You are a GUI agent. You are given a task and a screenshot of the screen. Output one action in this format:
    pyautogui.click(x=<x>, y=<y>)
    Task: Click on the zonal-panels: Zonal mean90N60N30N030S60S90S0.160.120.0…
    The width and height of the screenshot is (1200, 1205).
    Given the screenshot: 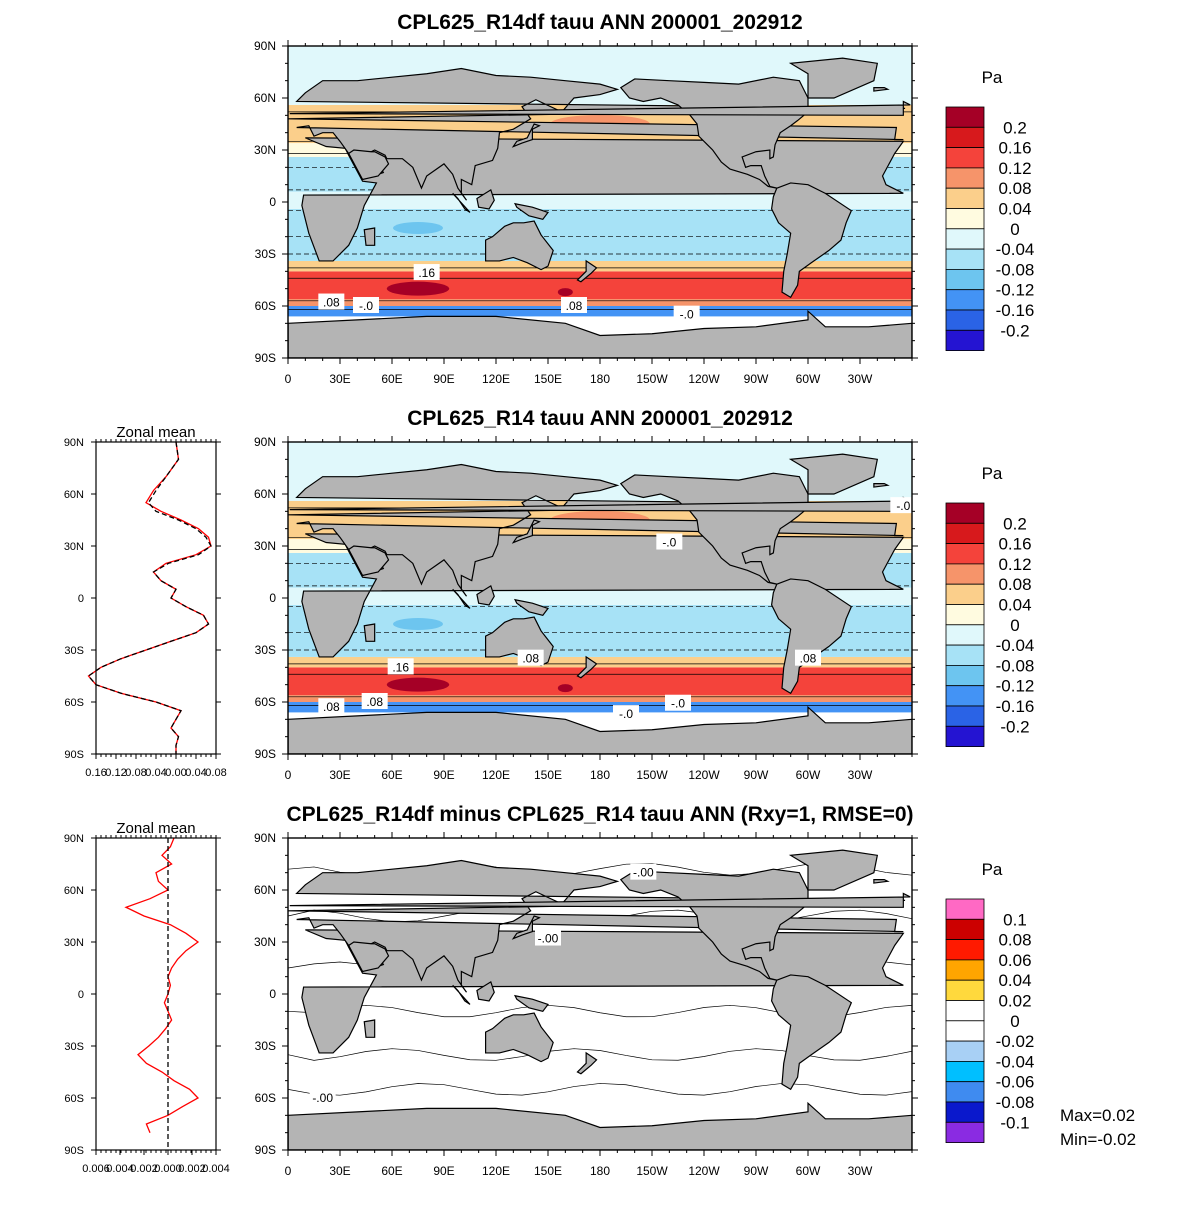 What is the action you would take?
    pyautogui.click(x=147, y=799)
    